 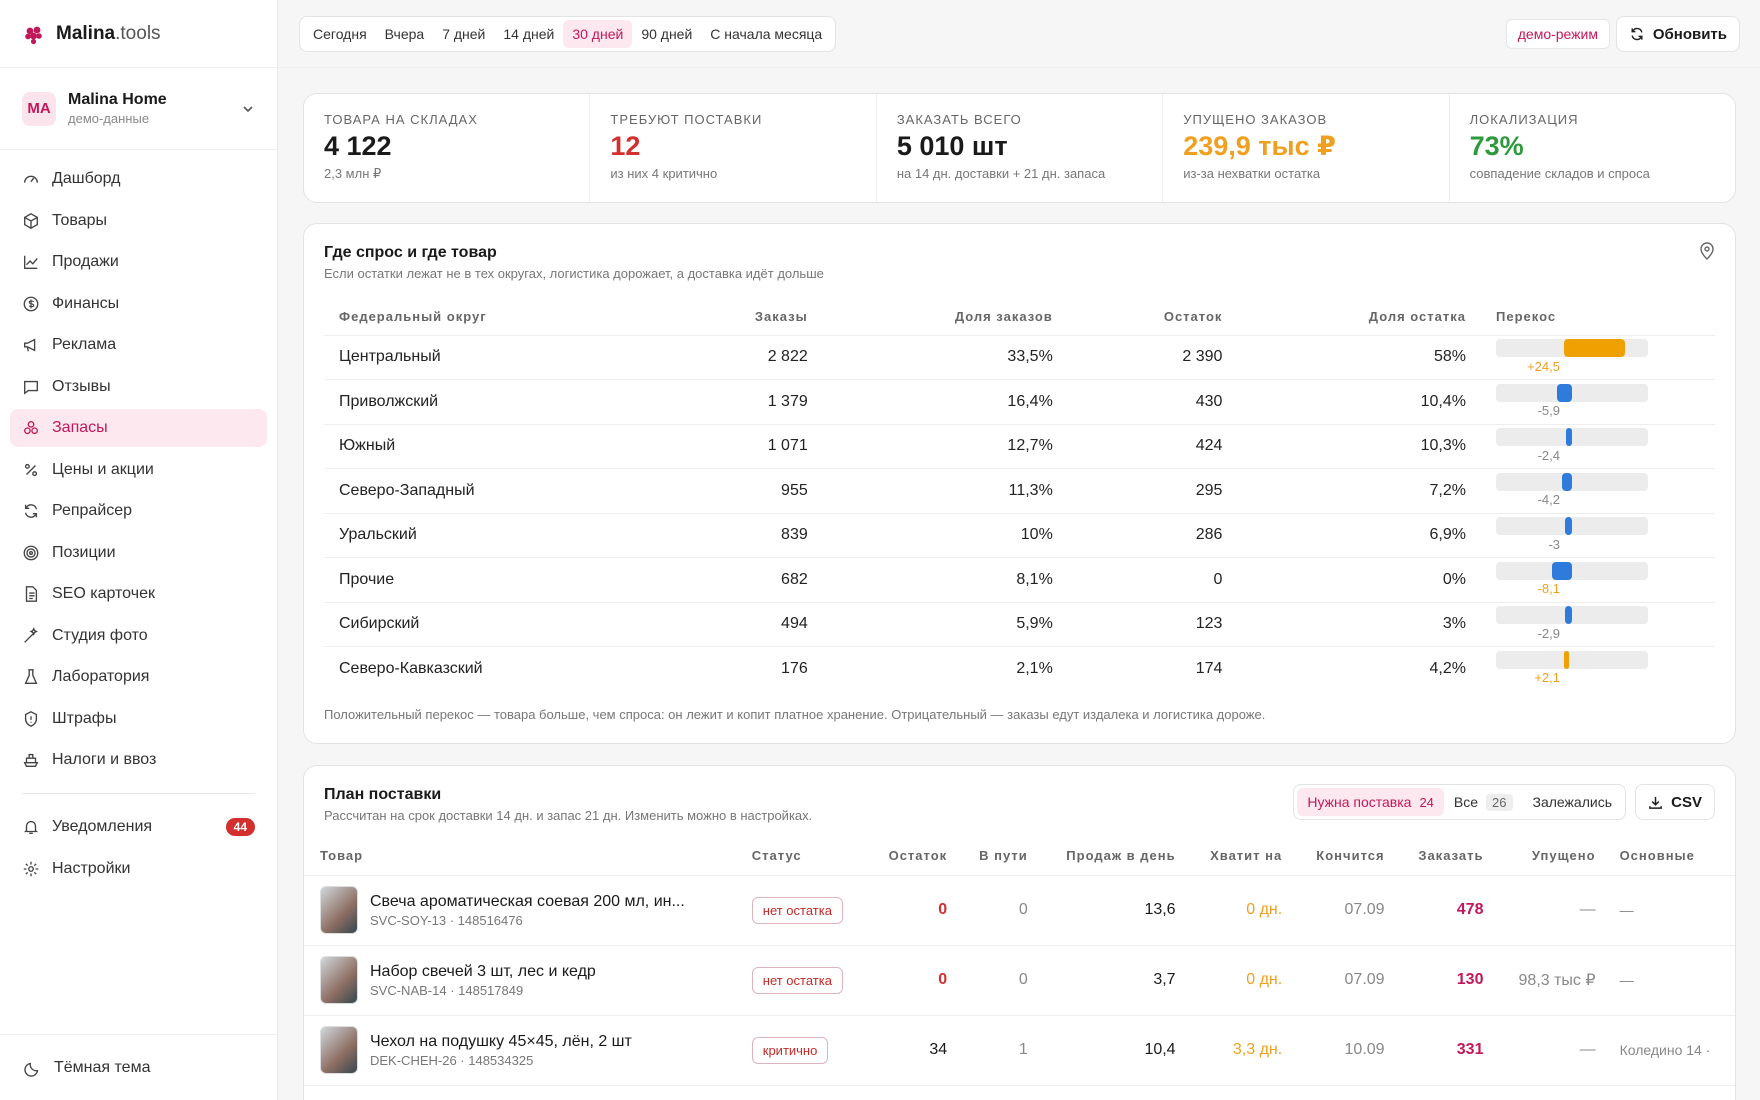 I want to click on column-header: Хватит на, so click(x=1241, y=856).